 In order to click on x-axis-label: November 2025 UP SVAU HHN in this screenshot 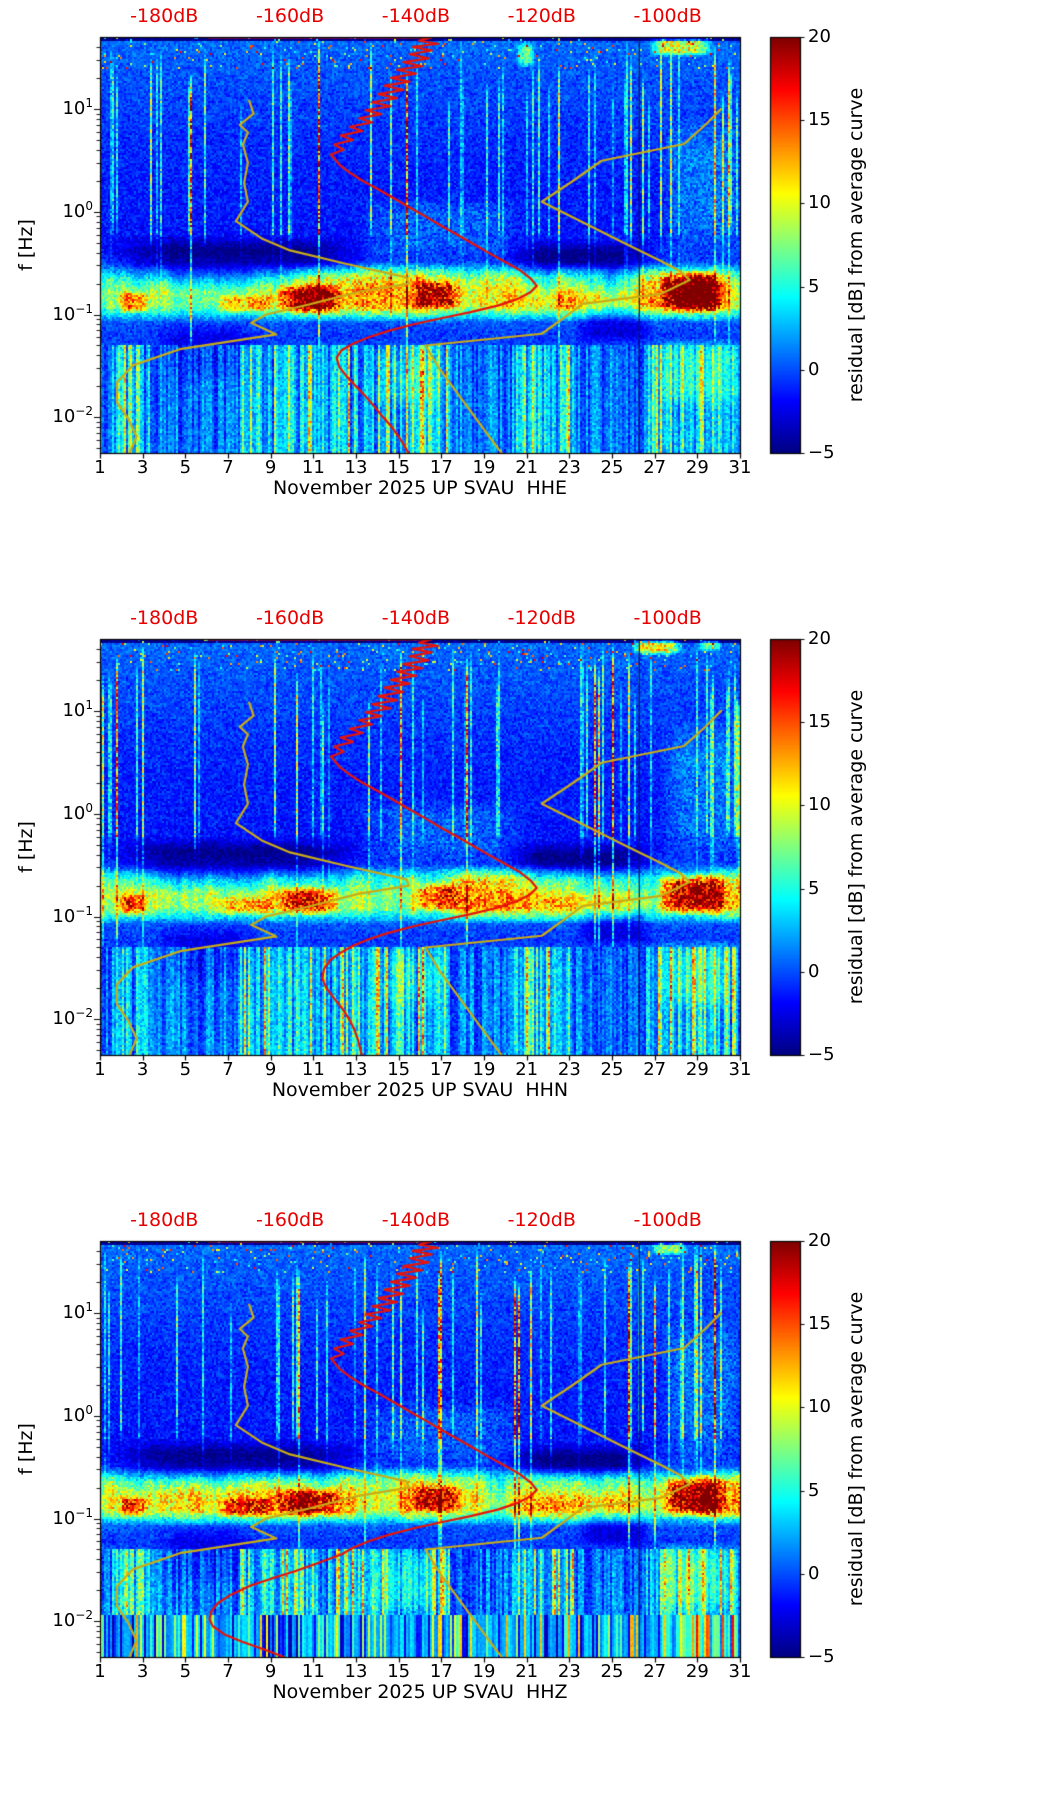, I will do `click(420, 1090)`.